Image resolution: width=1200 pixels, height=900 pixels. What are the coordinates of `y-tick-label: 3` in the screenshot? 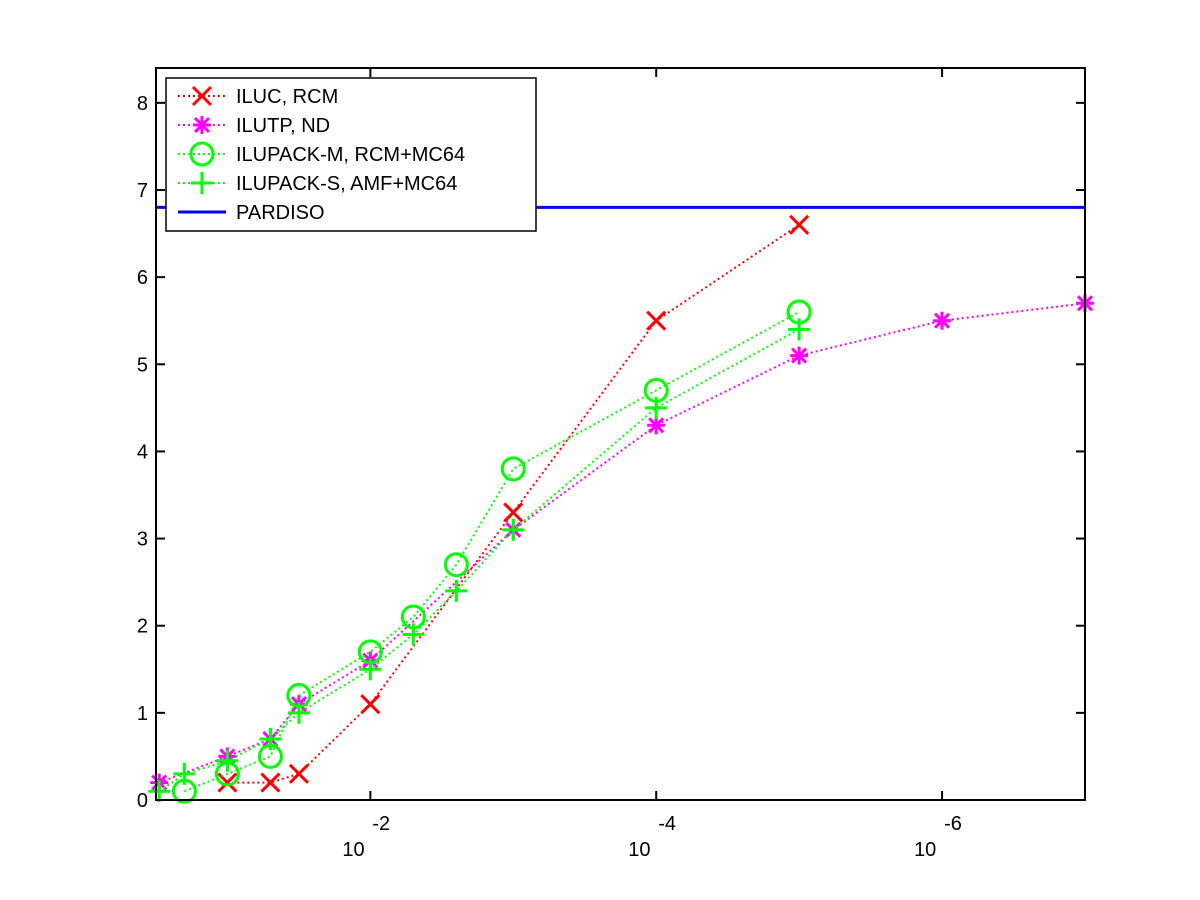 It's located at (142, 540).